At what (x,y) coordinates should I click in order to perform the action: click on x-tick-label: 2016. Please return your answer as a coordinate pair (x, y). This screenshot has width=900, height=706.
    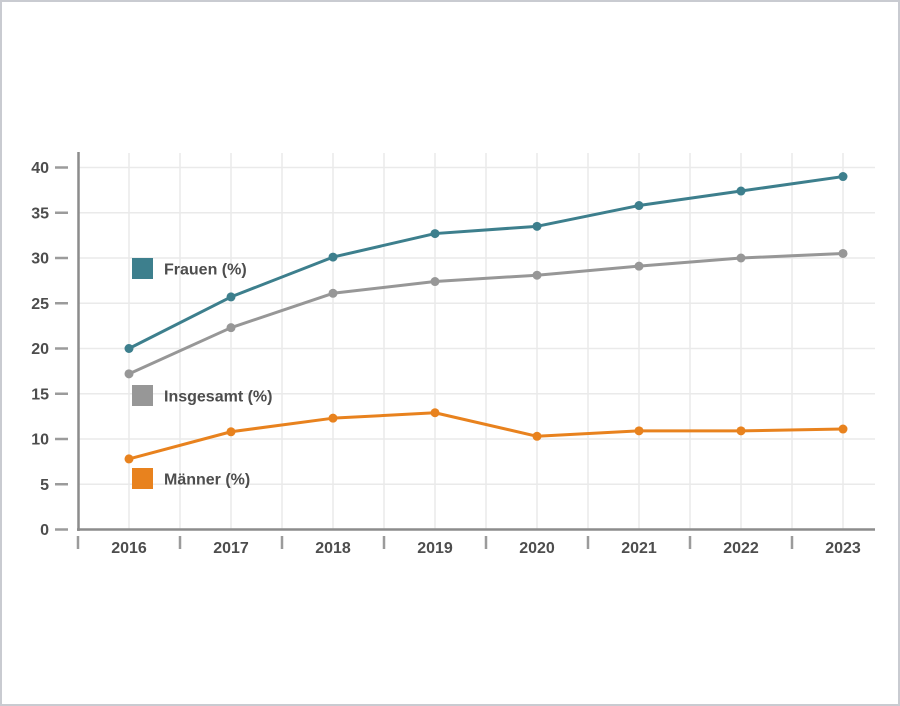
    Looking at the image, I should click on (129, 548).